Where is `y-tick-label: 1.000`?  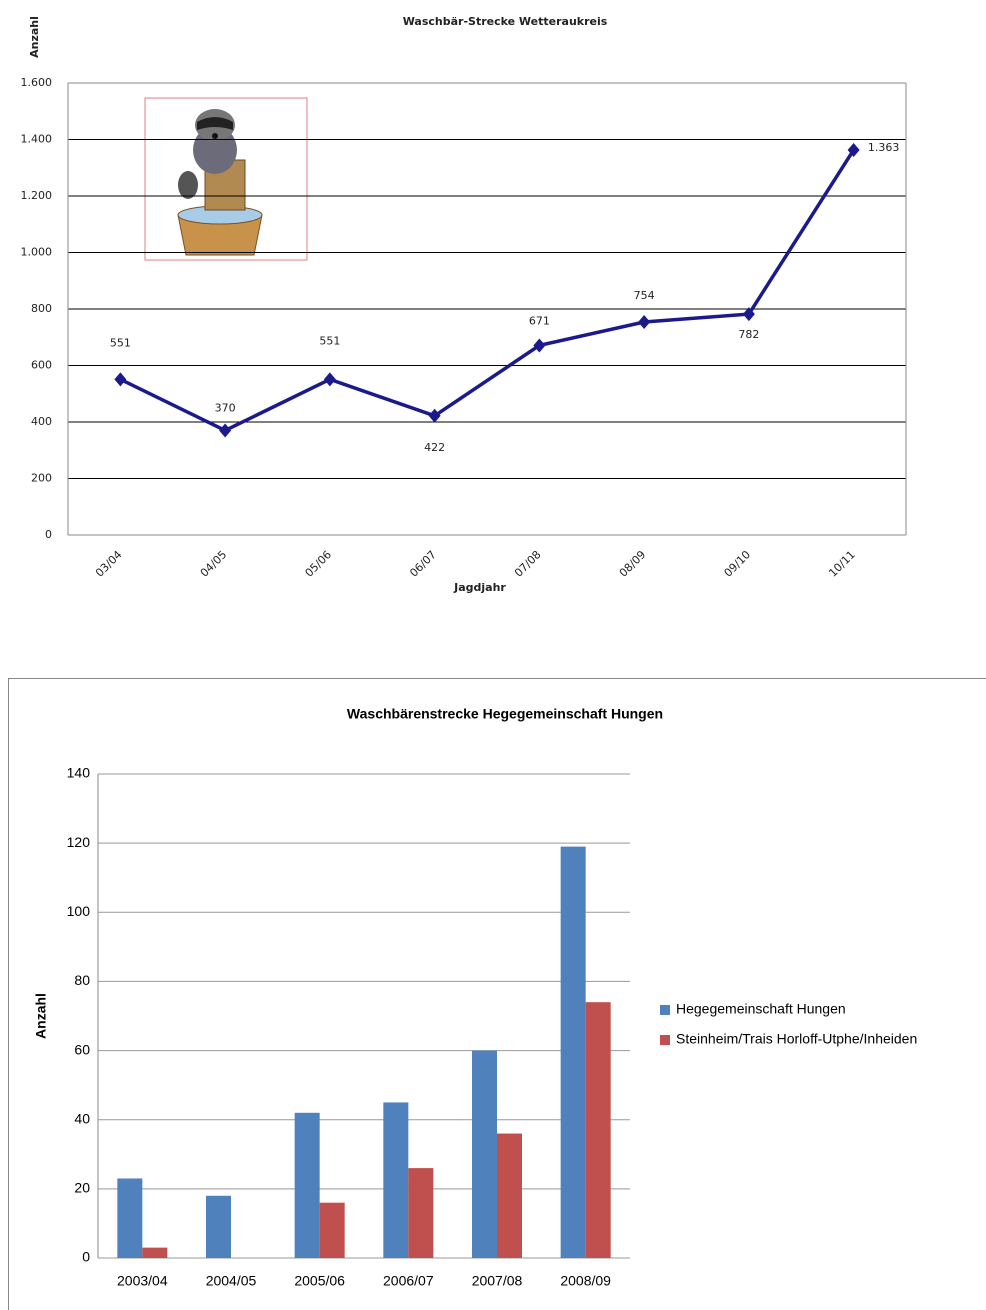
y-tick-label: 1.000 is located at coordinates (37, 252).